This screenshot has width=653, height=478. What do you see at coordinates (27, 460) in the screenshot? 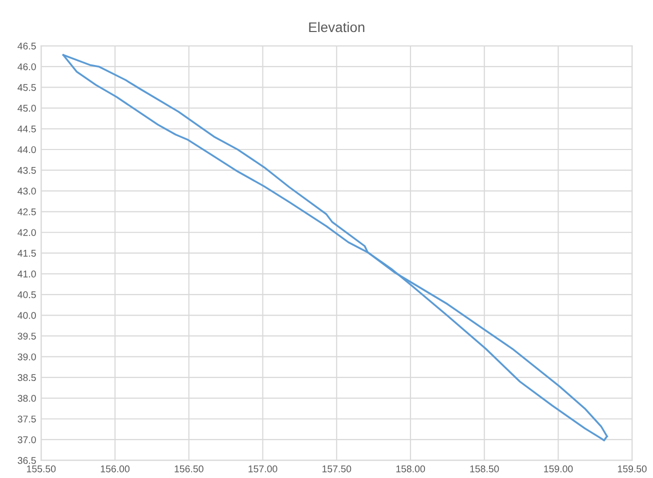
I see `y-tick-label: 36.5` at bounding box center [27, 460].